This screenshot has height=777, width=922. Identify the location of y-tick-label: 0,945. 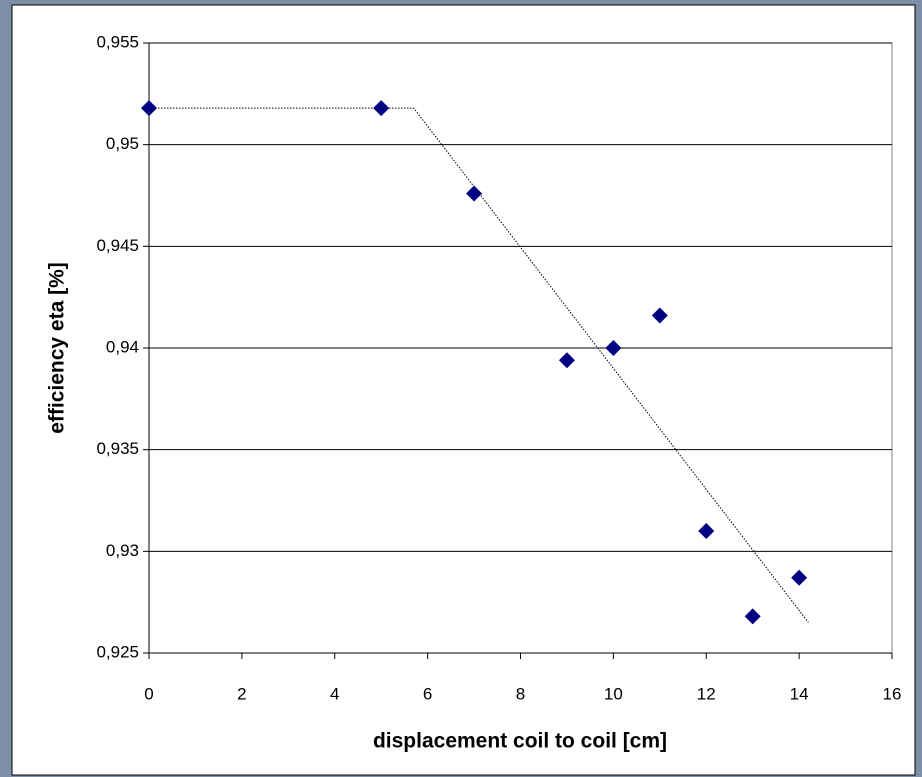
(117, 245).